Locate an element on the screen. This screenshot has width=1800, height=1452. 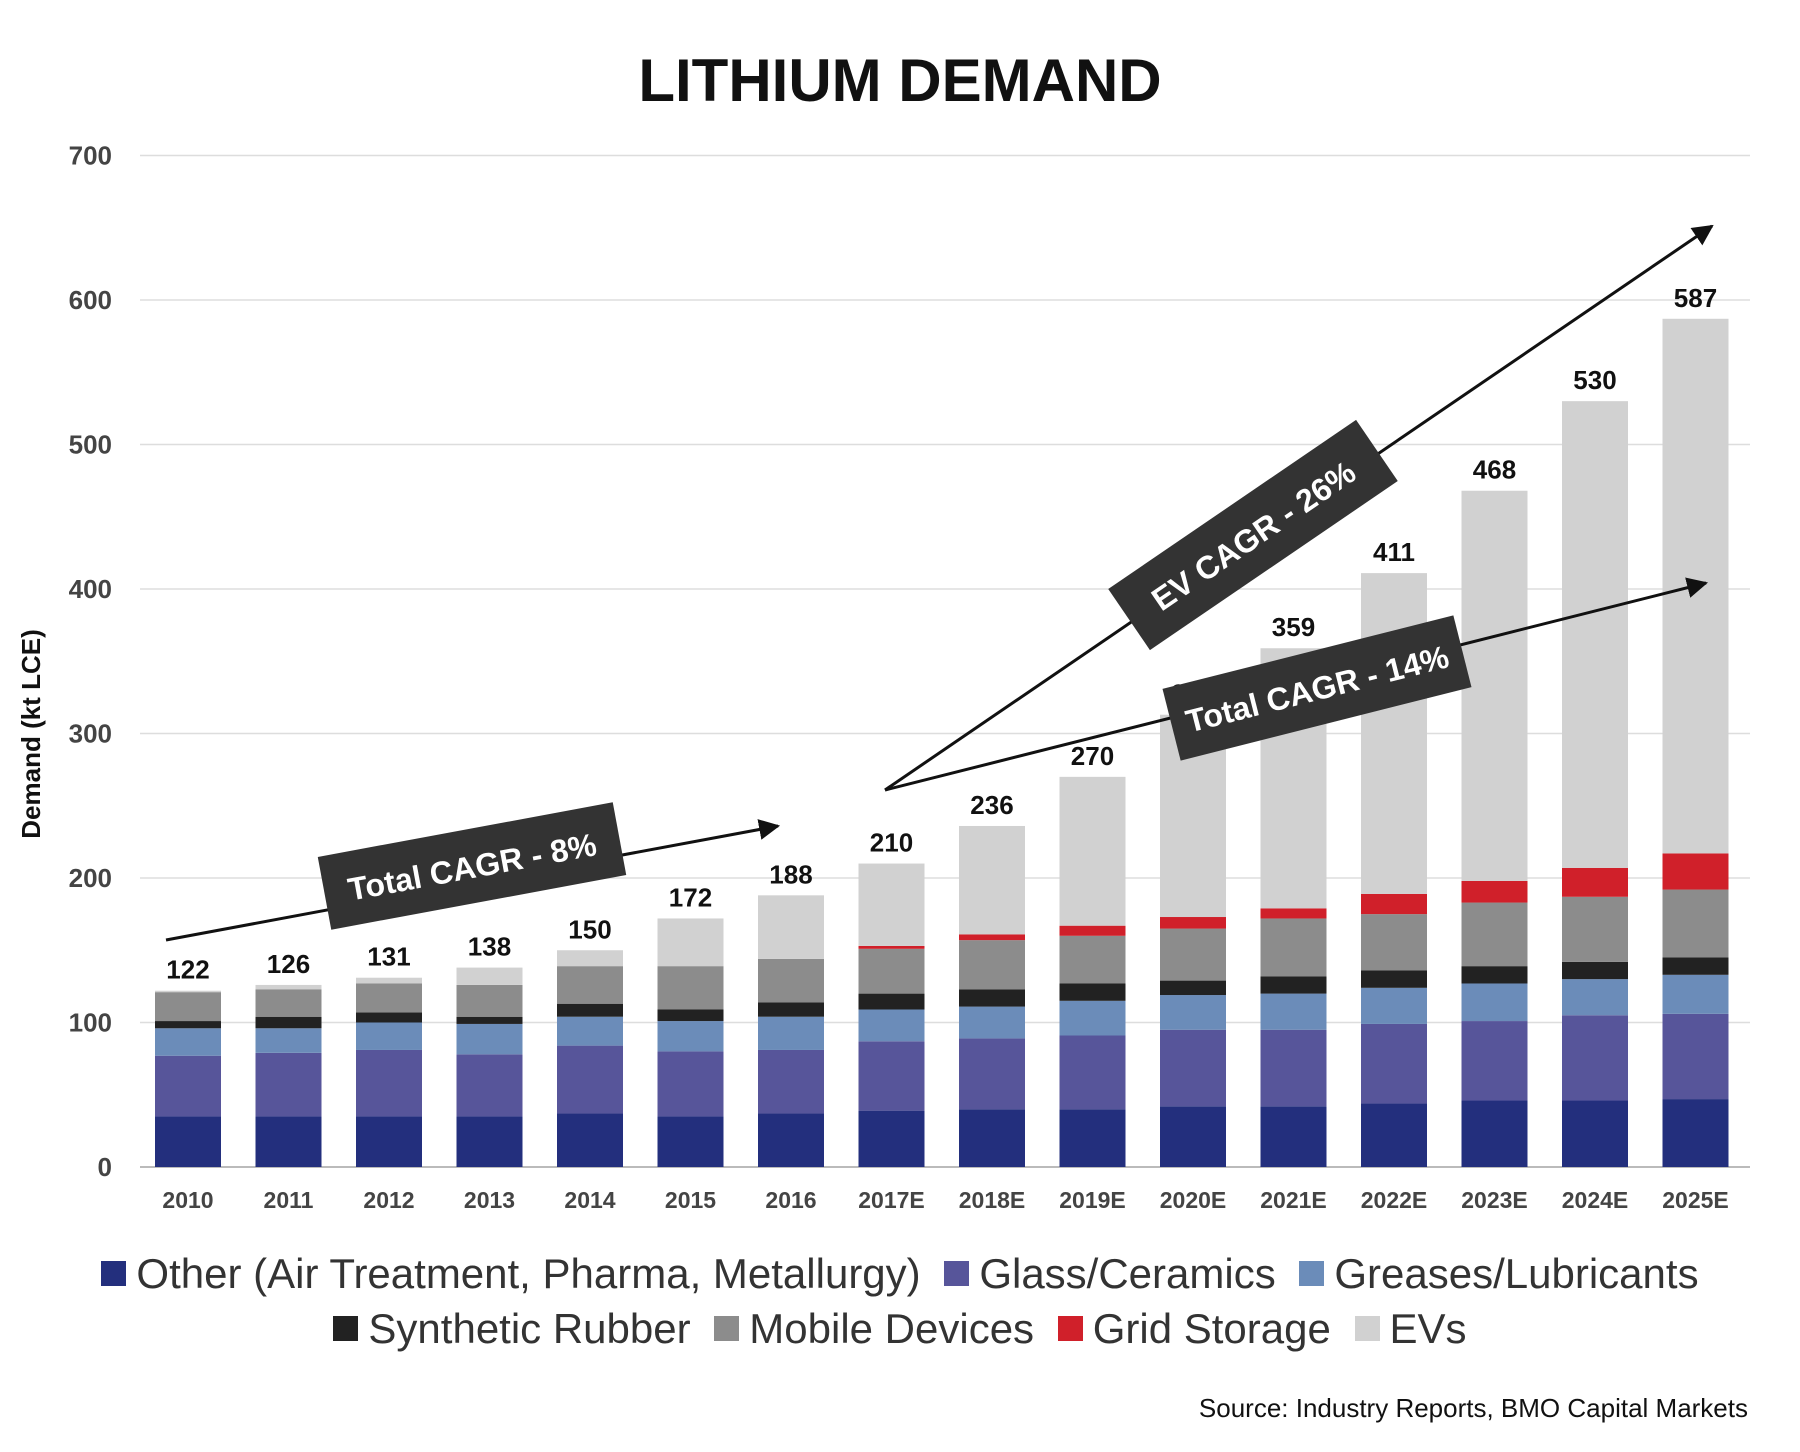
total-label: 188 is located at coordinates (790, 874).